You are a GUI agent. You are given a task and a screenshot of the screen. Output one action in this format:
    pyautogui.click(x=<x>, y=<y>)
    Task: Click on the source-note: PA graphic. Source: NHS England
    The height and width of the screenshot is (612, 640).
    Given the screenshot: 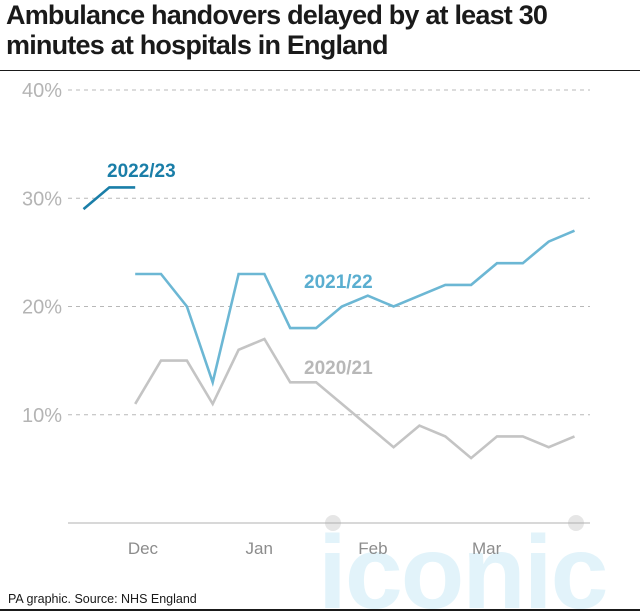 What is the action you would take?
    pyautogui.click(x=102, y=599)
    